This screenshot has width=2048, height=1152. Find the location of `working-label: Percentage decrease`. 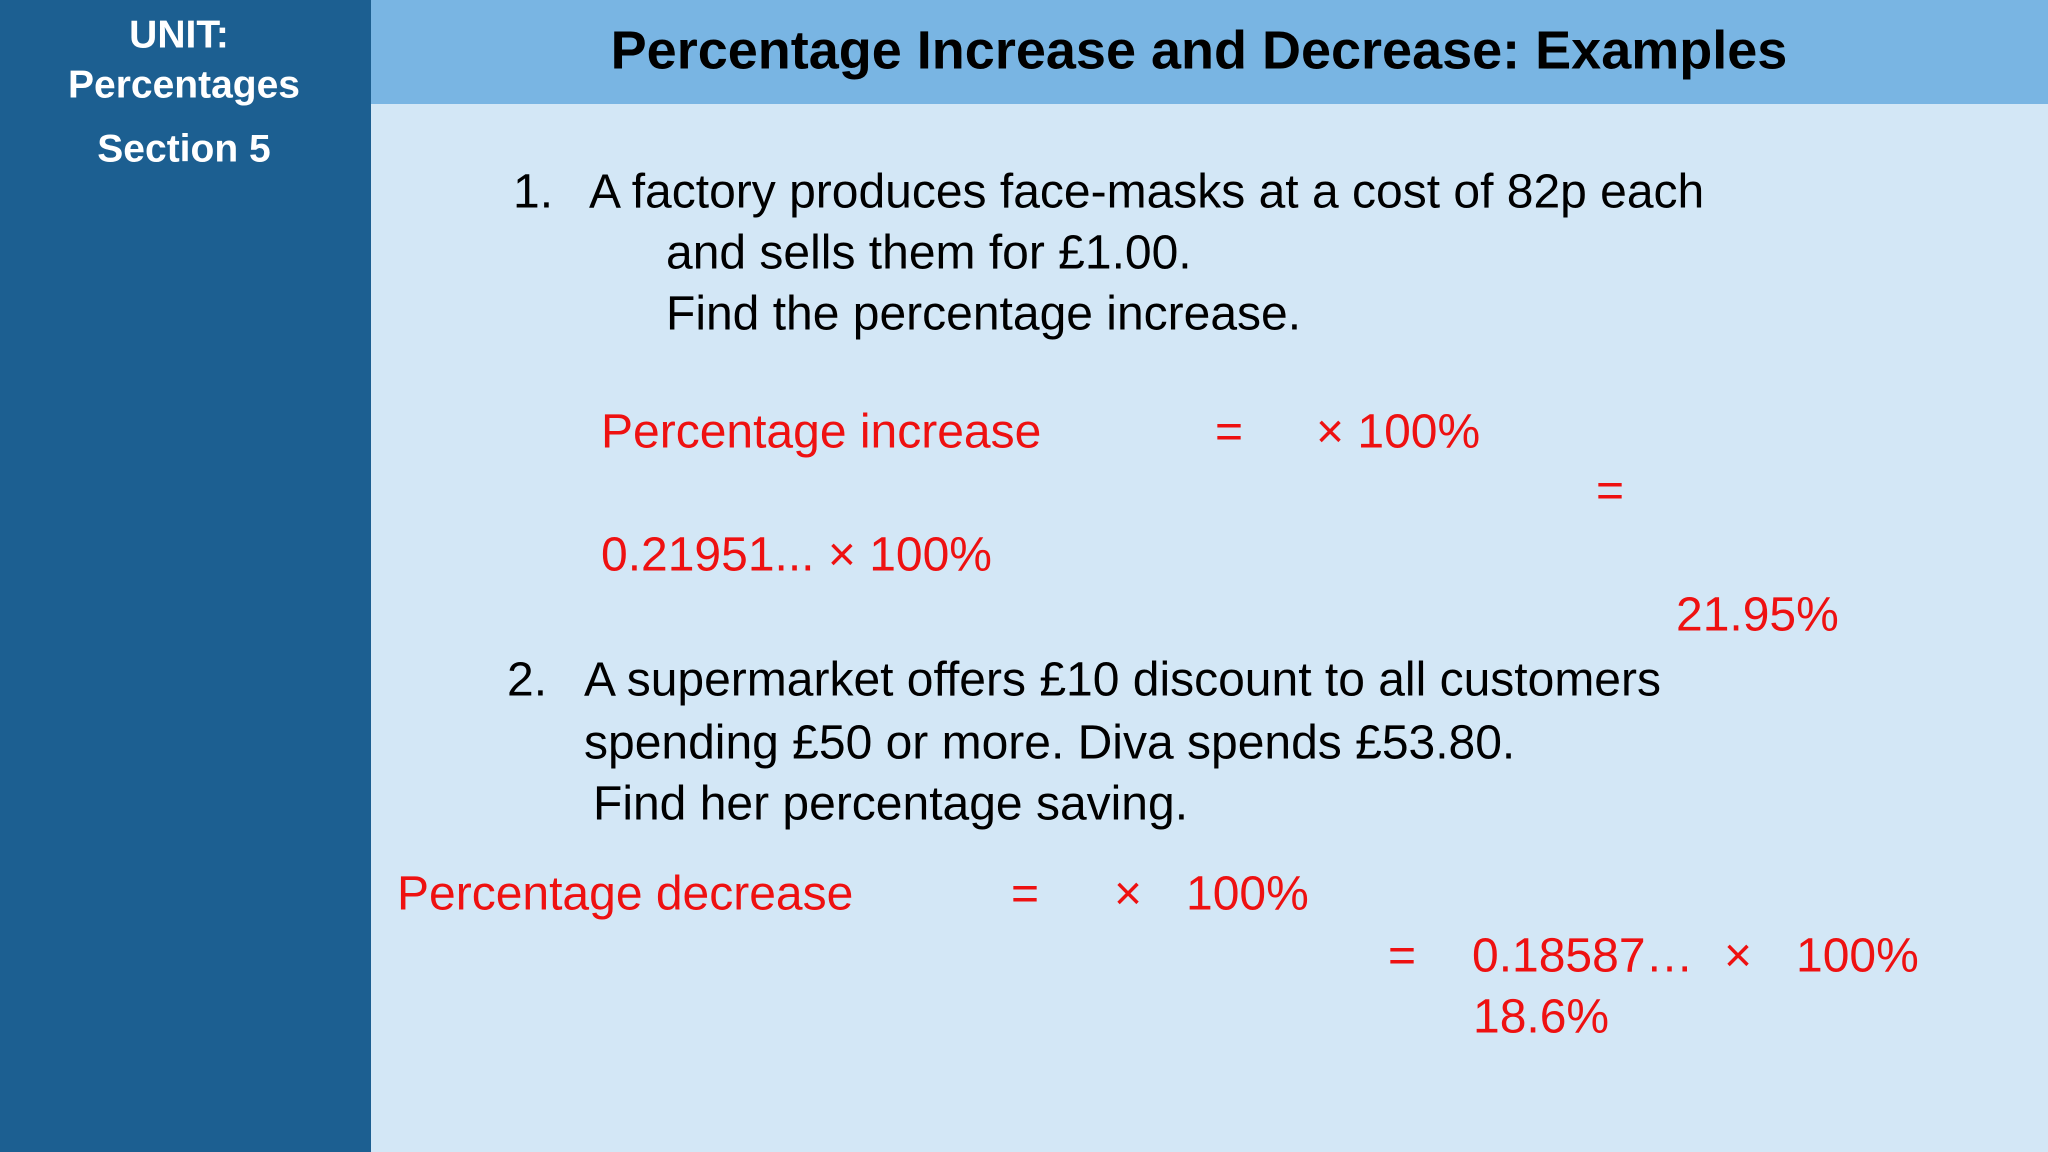

working-label: Percentage decrease is located at coordinates (625, 894).